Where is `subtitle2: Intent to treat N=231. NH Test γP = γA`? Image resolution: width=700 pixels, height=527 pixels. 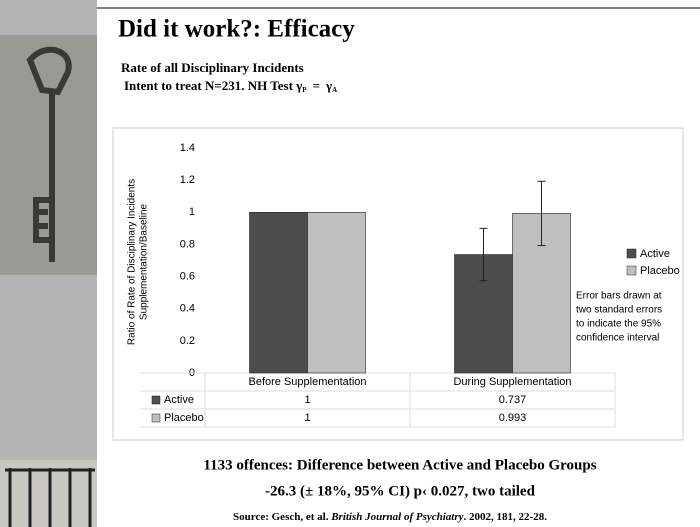
subtitle2: Intent to treat N=231. NH Test γP = γA is located at coordinates (230, 86).